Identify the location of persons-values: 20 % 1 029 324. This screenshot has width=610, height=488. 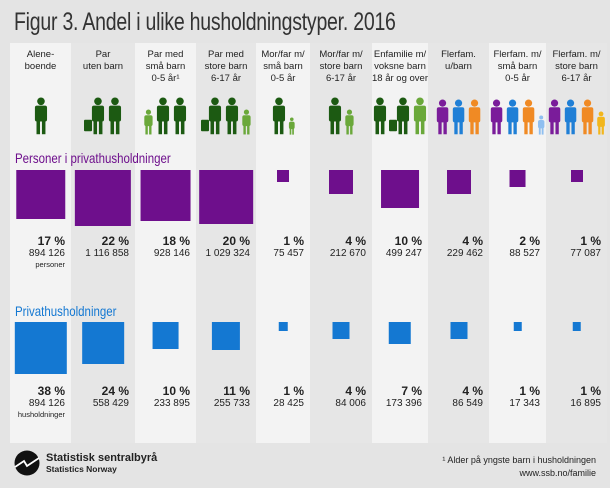
(228, 247).